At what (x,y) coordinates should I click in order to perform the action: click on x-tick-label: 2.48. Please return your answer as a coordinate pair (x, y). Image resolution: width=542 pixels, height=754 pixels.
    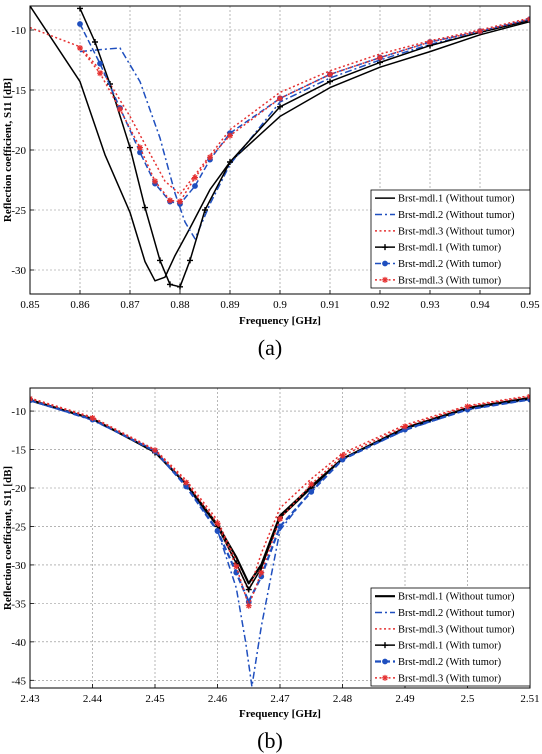
    Looking at the image, I should click on (343, 699).